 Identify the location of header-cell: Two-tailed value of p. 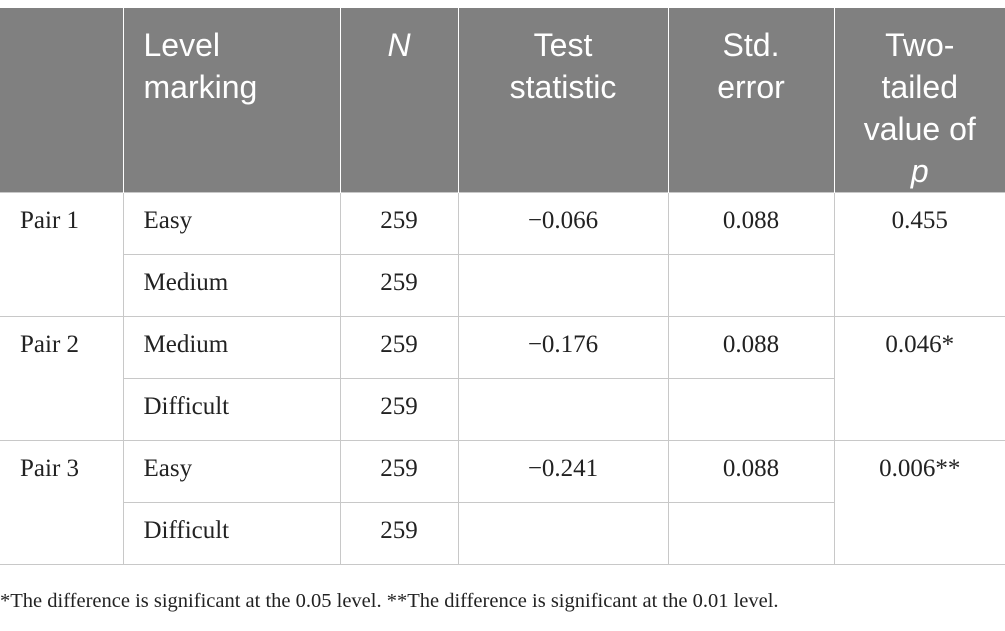
(919, 100).